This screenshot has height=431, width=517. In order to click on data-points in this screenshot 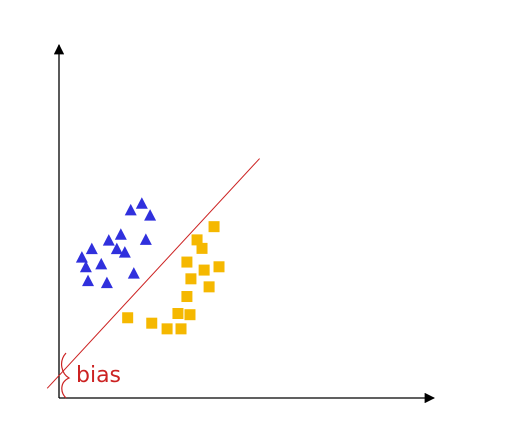, I will do `click(150, 266)`.